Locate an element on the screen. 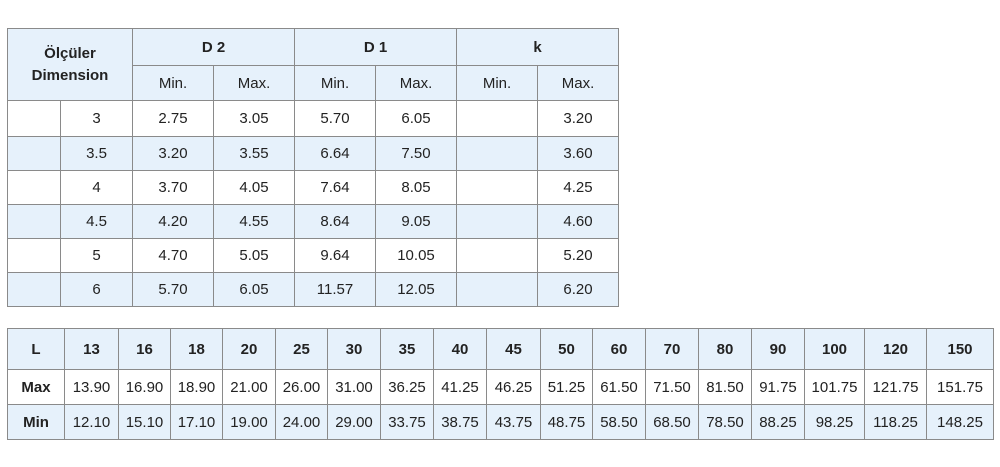  cell: 71.50 is located at coordinates (672, 387).